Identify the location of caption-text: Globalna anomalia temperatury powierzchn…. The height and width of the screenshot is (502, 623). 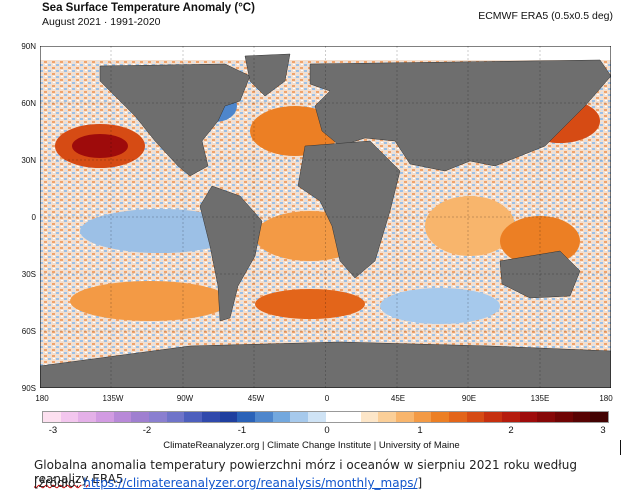
(305, 465).